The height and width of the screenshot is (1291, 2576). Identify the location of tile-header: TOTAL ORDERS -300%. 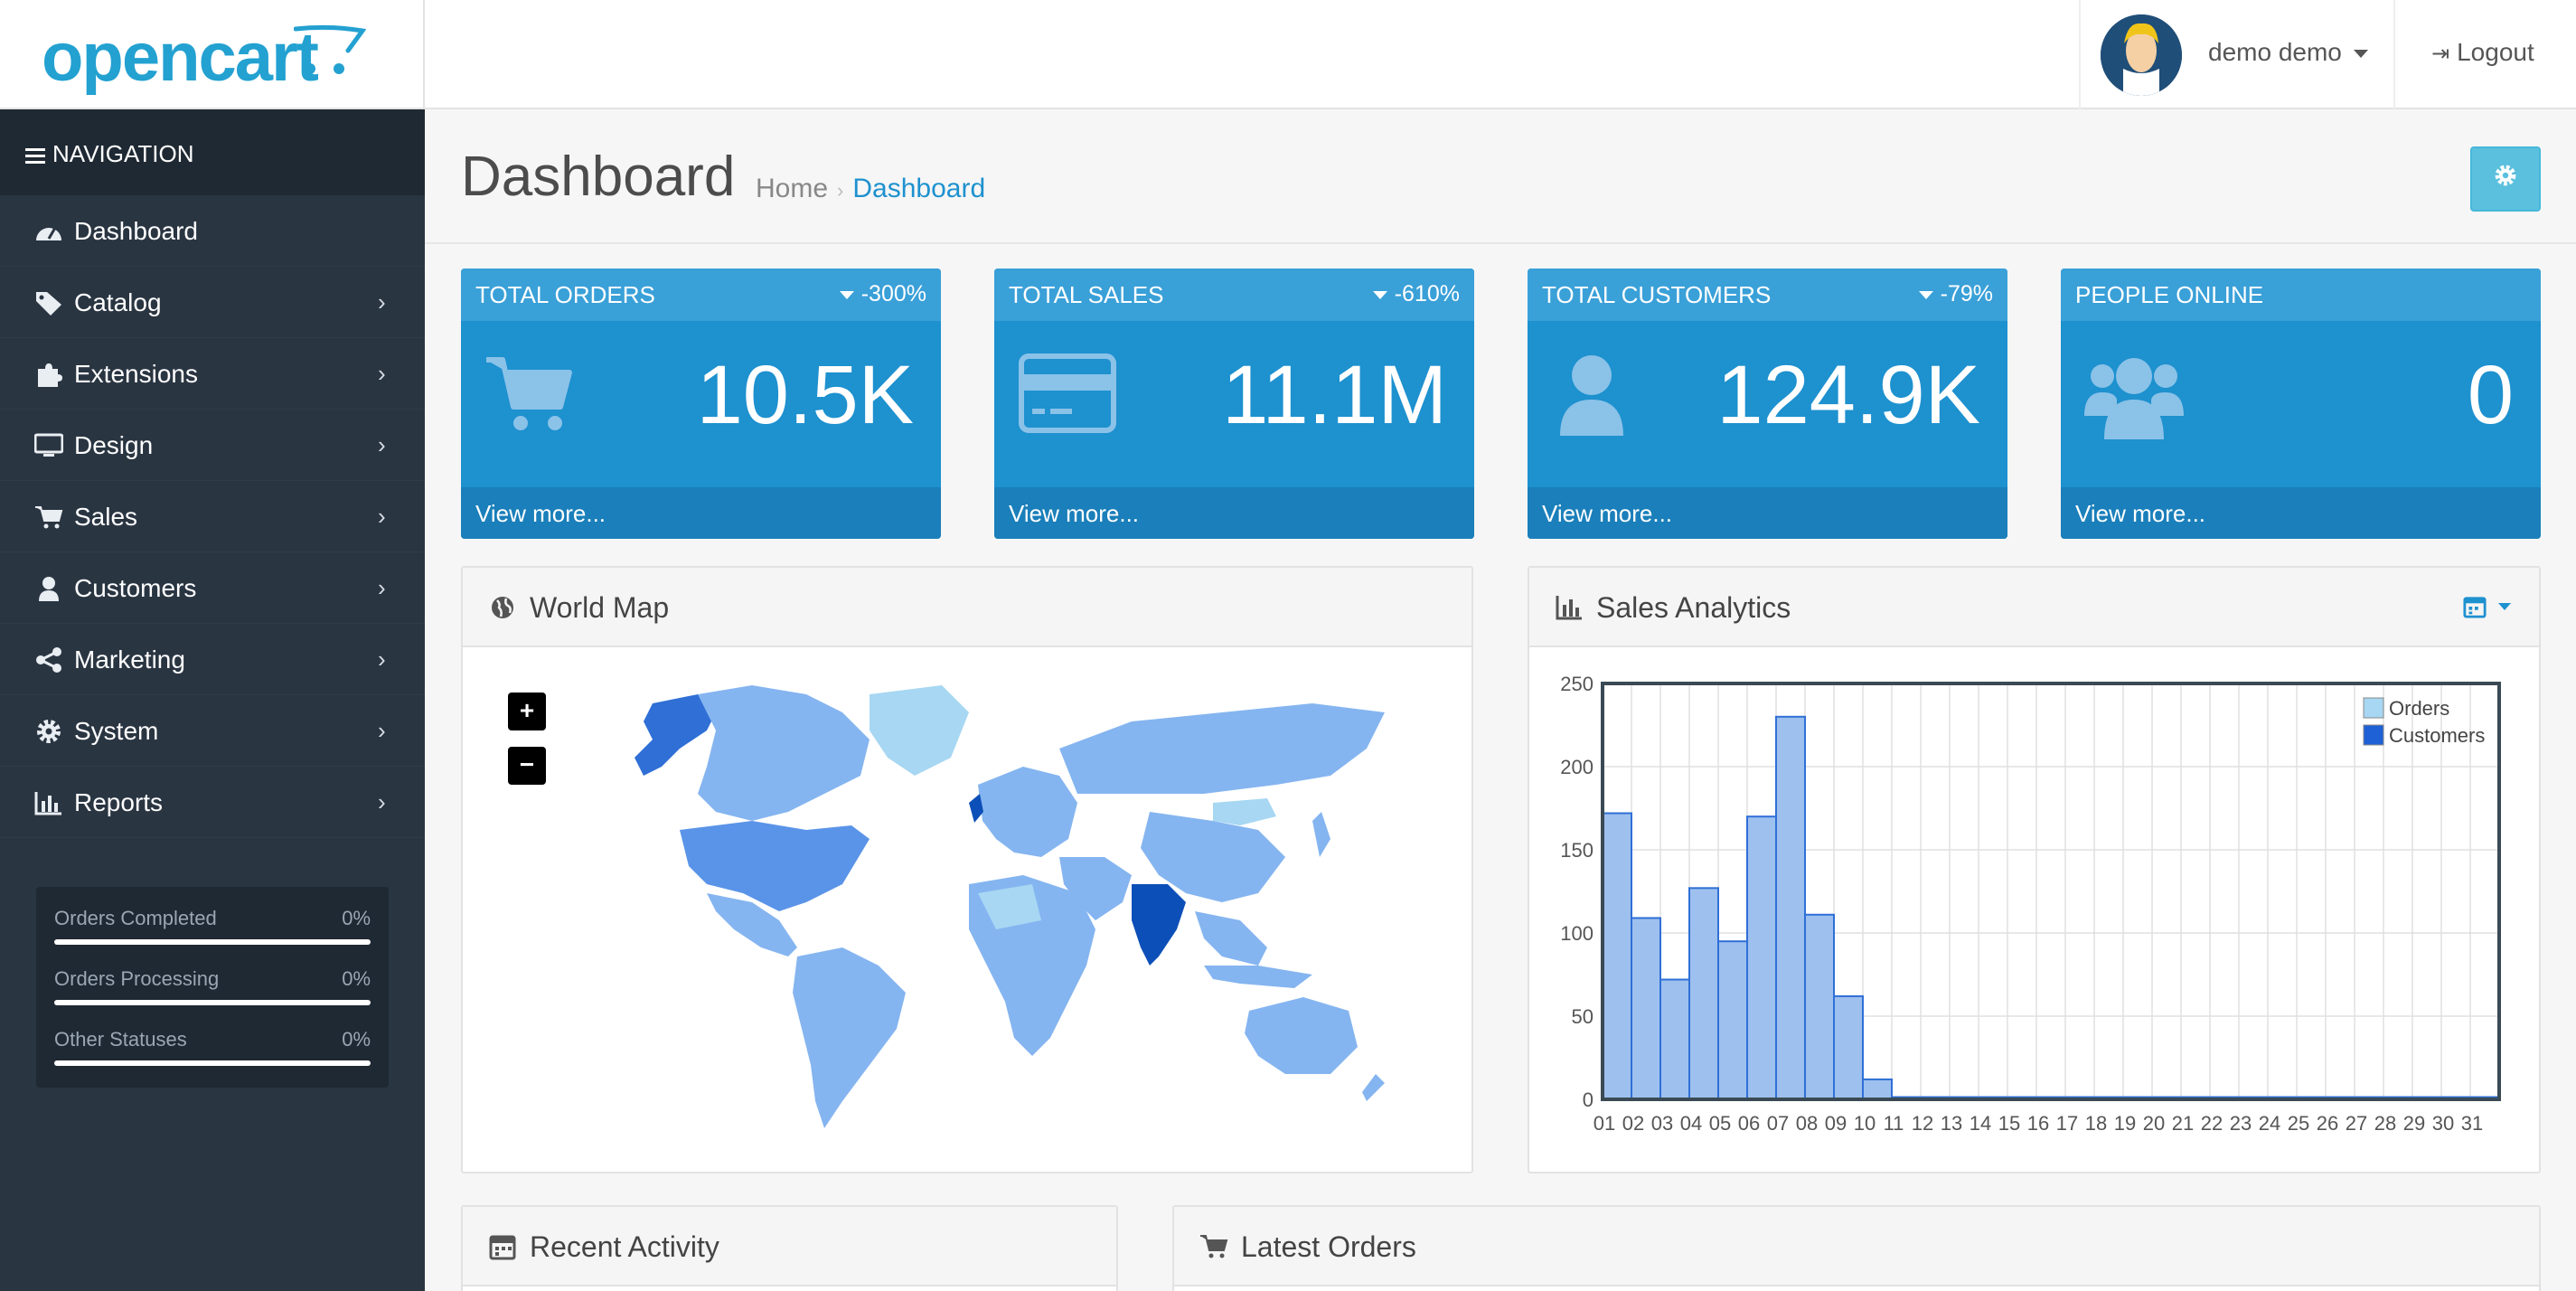
(701, 295).